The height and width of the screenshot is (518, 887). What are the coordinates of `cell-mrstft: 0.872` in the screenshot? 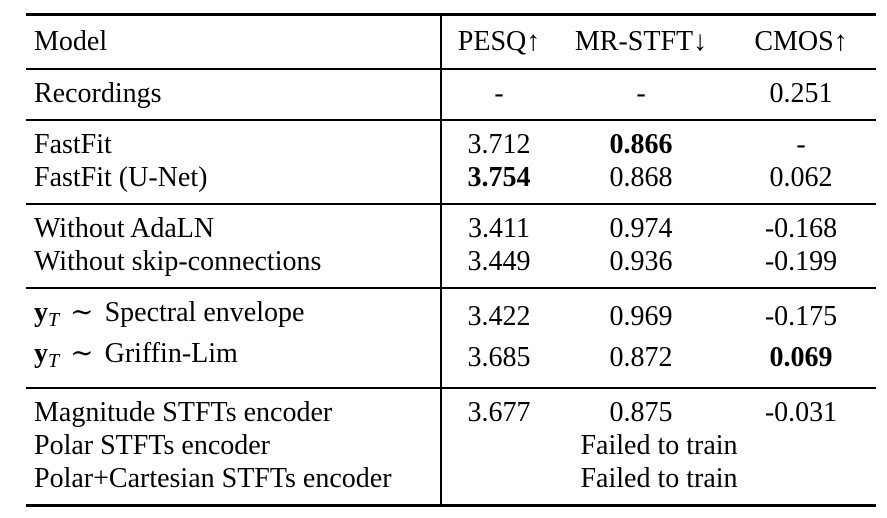 It's located at (641, 357).